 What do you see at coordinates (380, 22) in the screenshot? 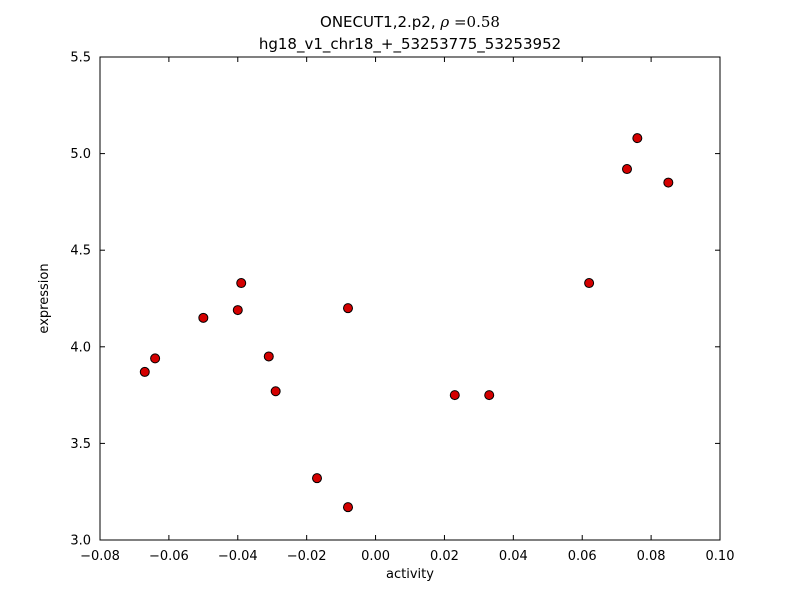
I see `chart-title-text: ONECUT1,2.p2,` at bounding box center [380, 22].